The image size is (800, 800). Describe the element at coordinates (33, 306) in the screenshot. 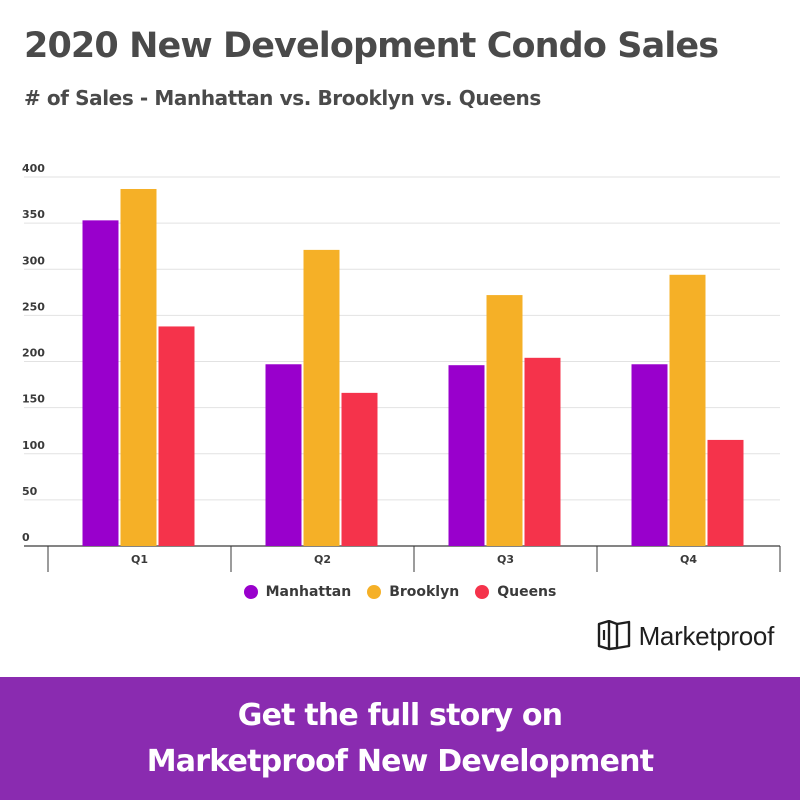

I see `y-tick-label-250: 250` at that location.